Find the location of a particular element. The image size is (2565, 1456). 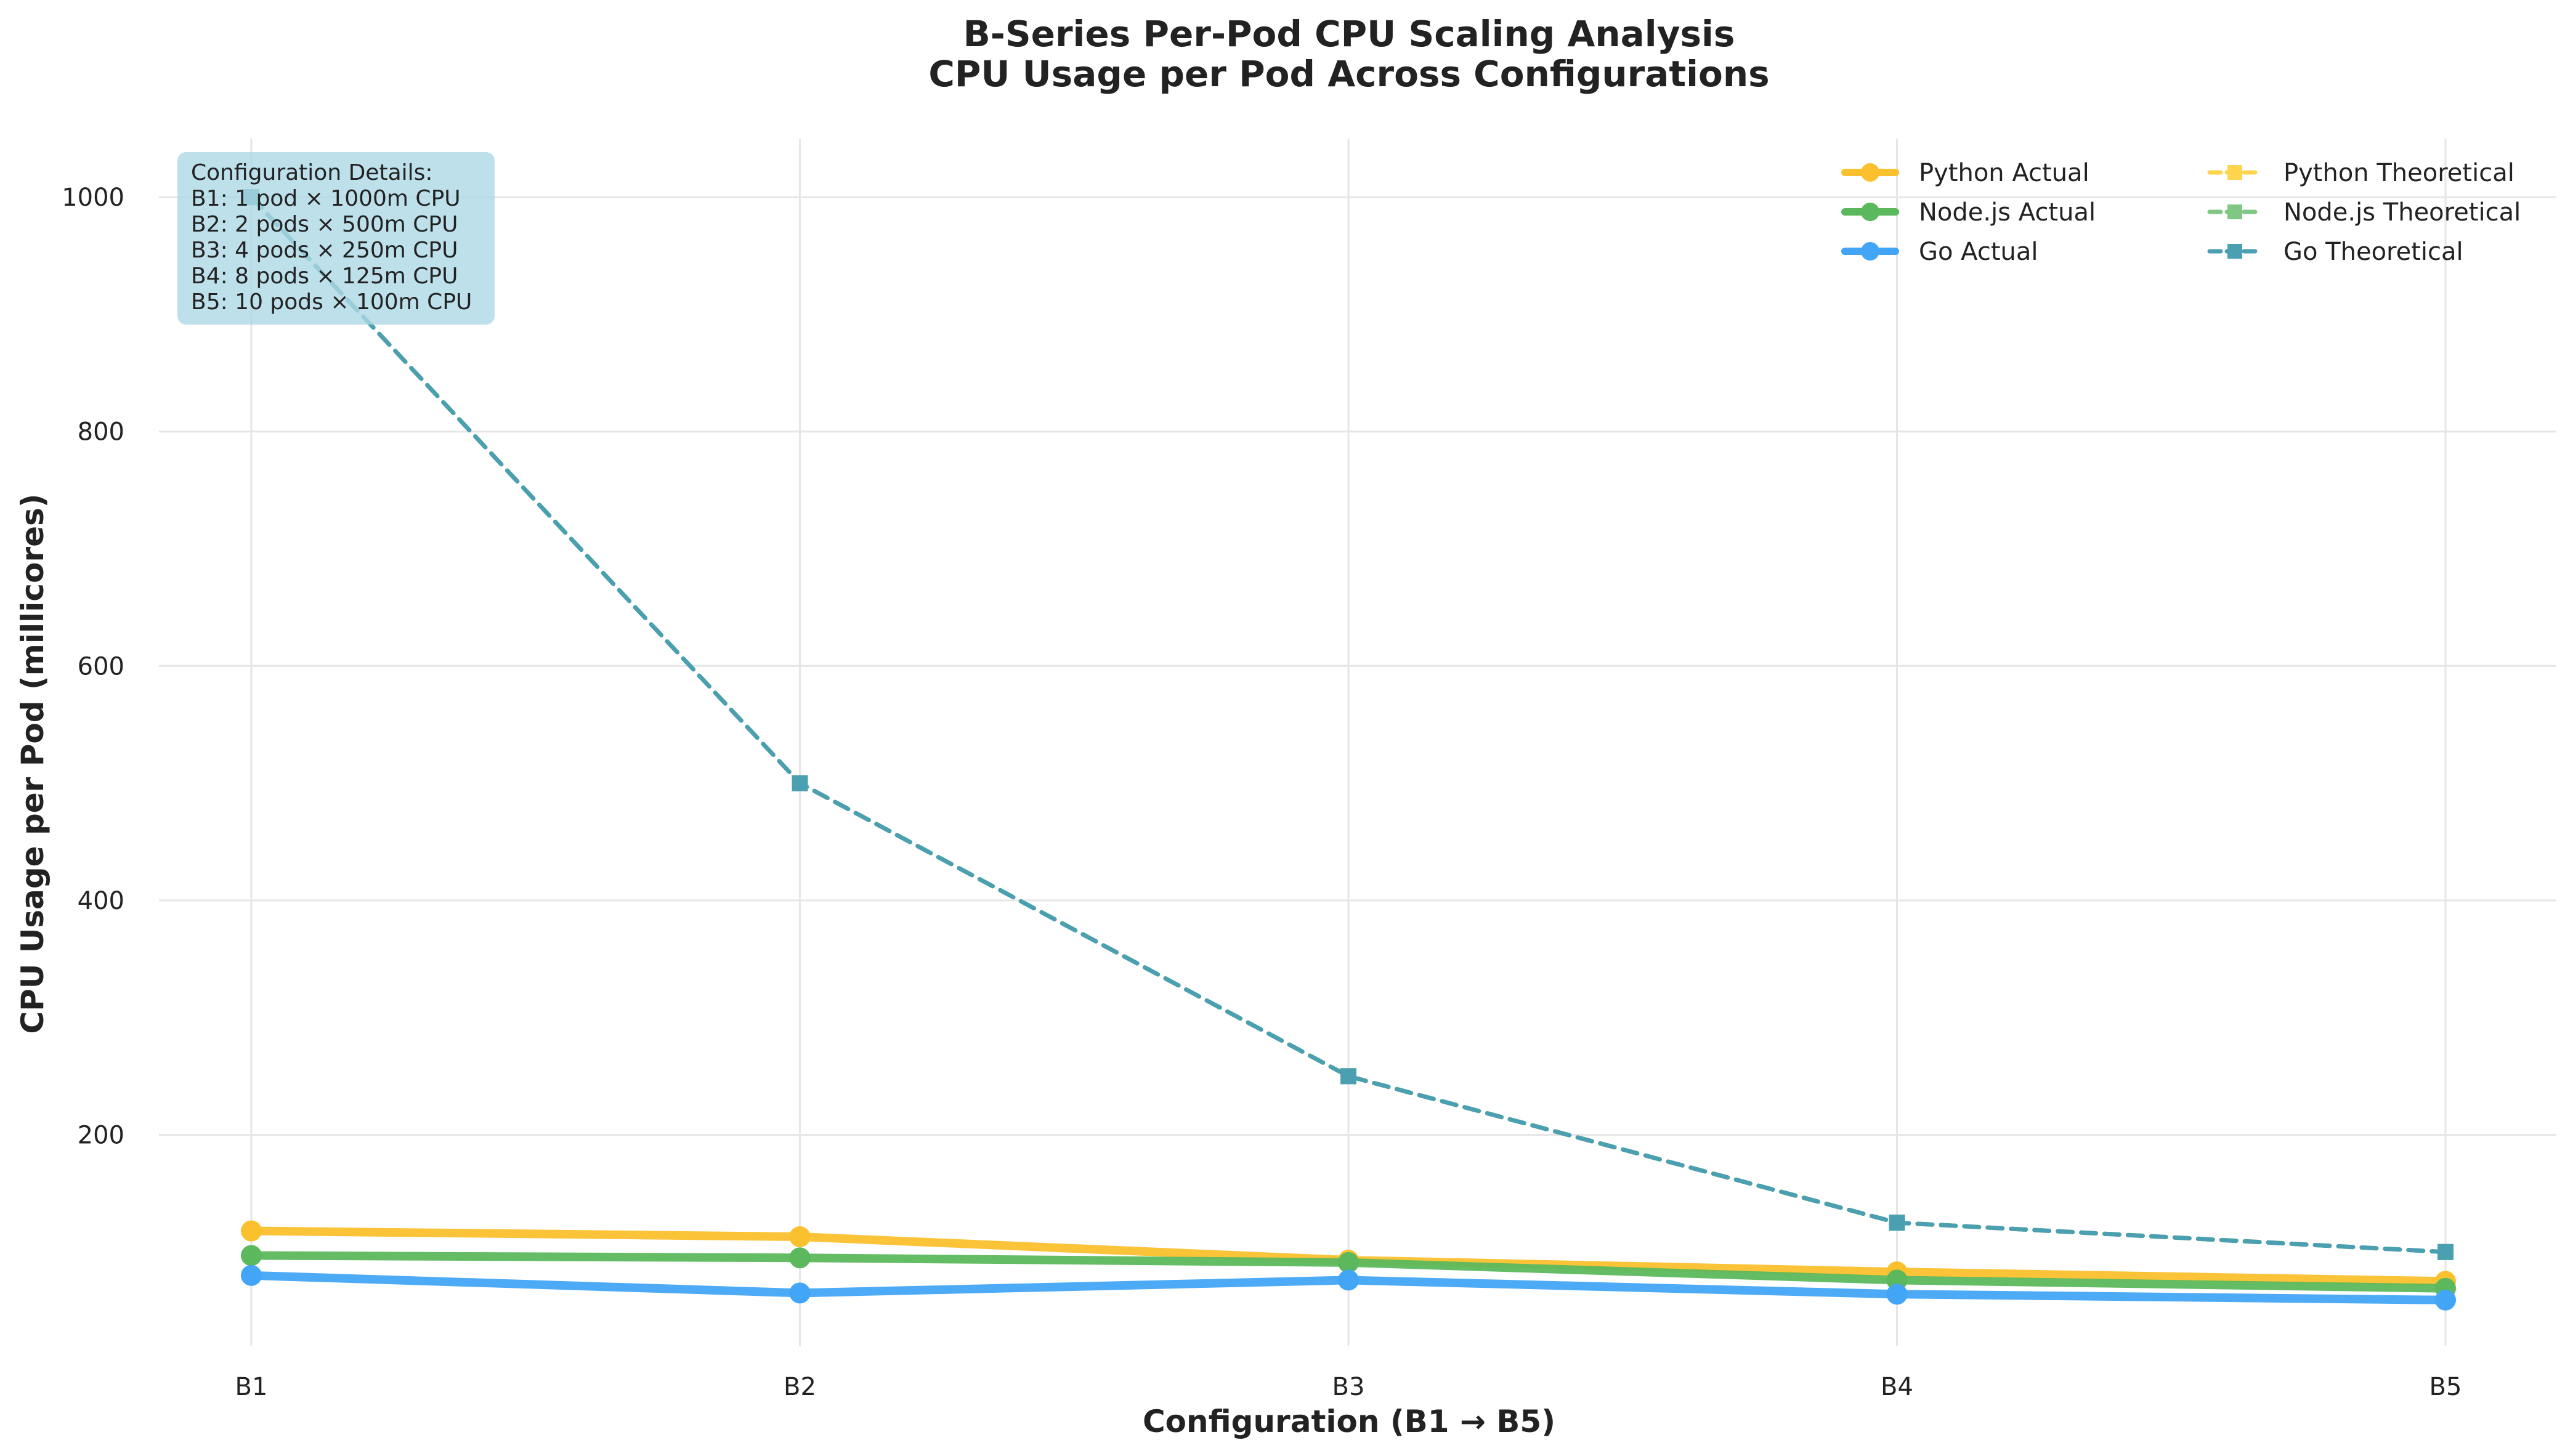

legend-label: Python Actual is located at coordinates (2004, 173).